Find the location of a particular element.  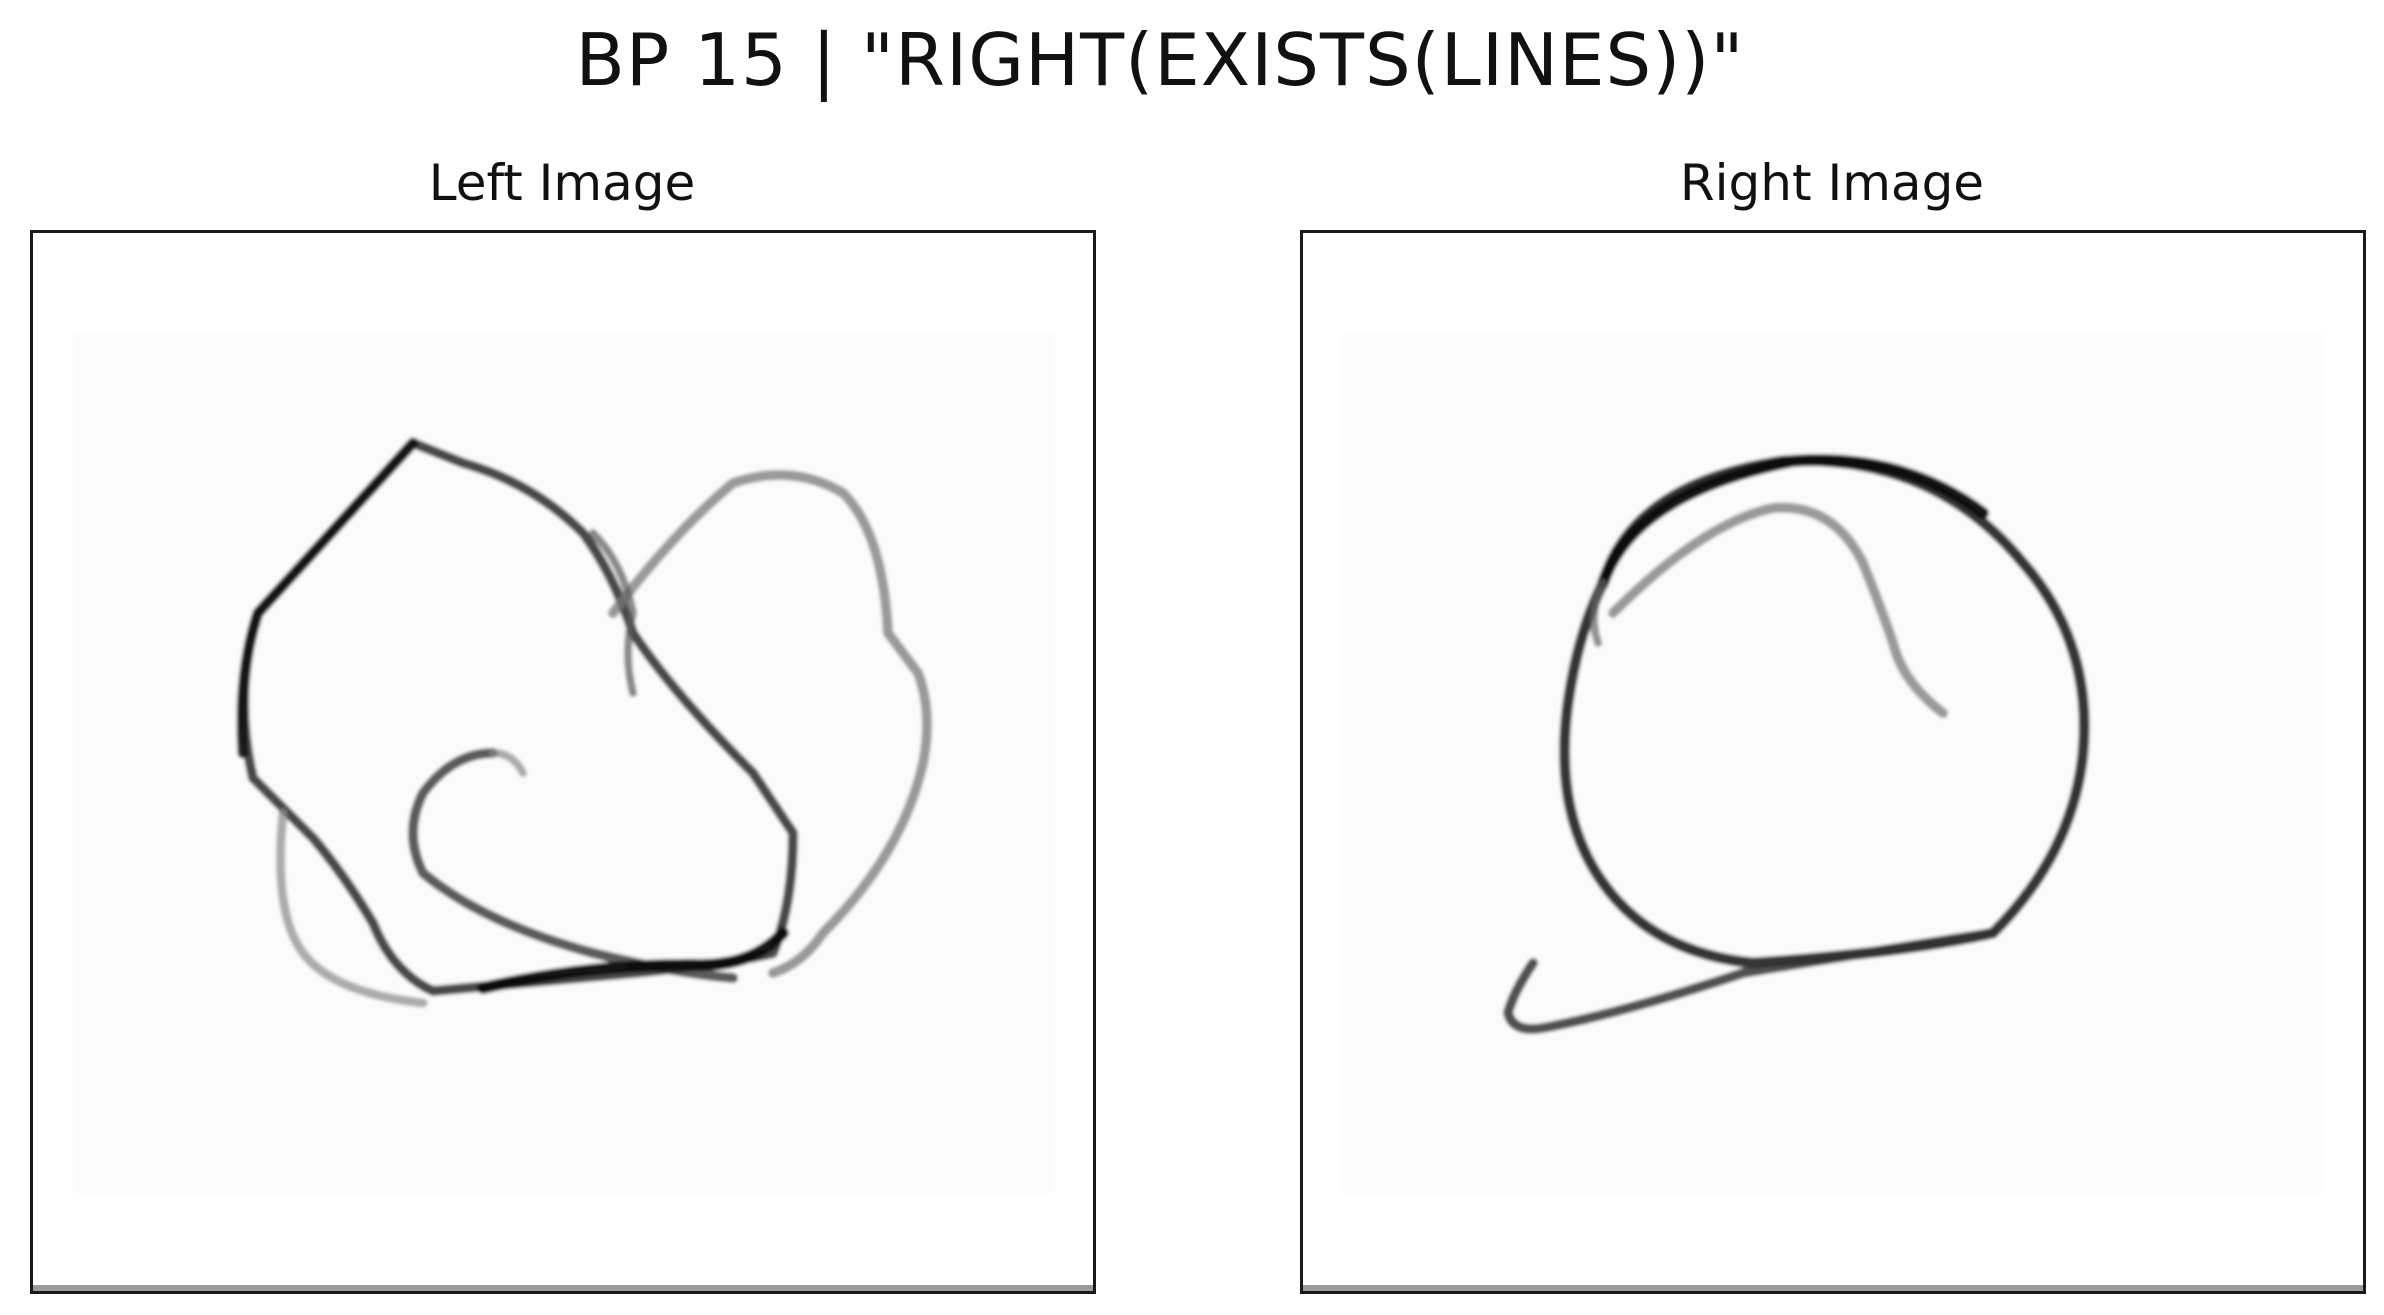

right-panel-title: Right Image is located at coordinates (1832, 183).